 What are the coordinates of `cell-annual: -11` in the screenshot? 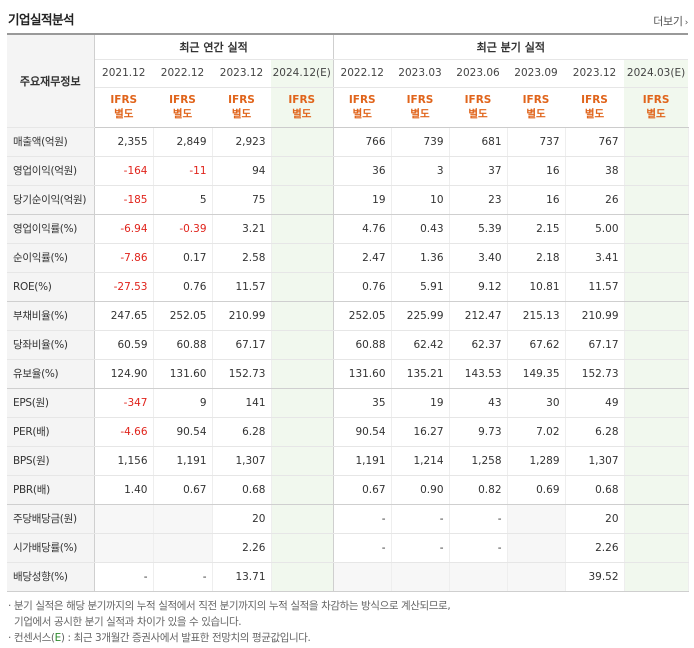 It's located at (183, 171).